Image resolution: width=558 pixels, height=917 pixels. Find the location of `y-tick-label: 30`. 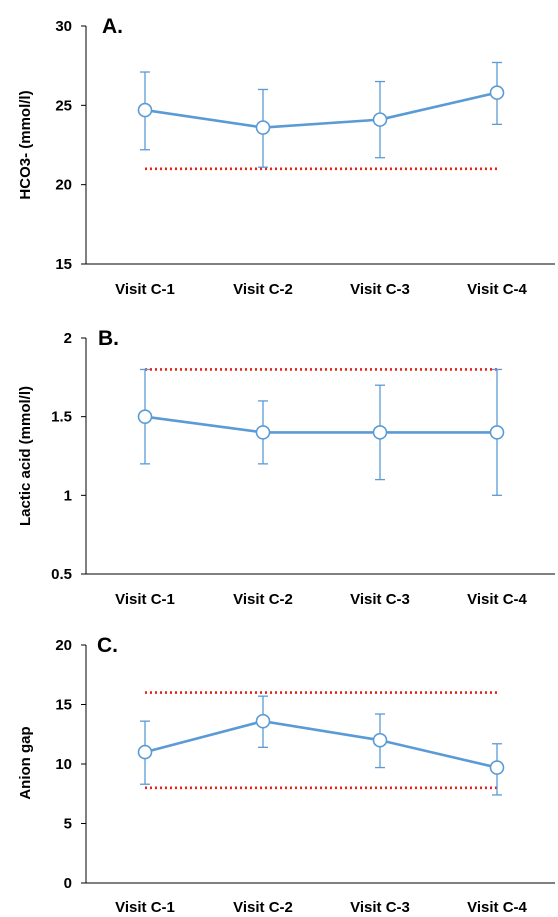

y-tick-label: 30 is located at coordinates (63, 26).